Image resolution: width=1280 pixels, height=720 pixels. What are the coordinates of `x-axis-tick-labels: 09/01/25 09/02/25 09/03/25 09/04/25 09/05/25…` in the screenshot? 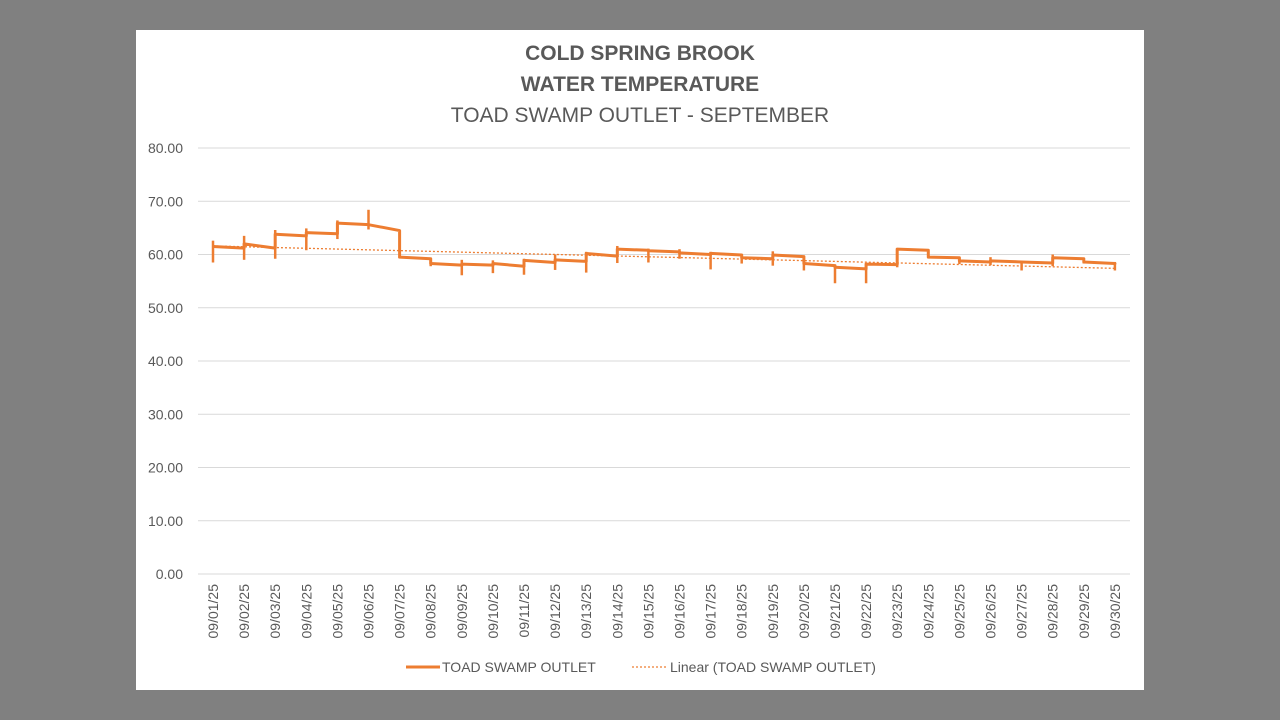 It's located at (664, 611).